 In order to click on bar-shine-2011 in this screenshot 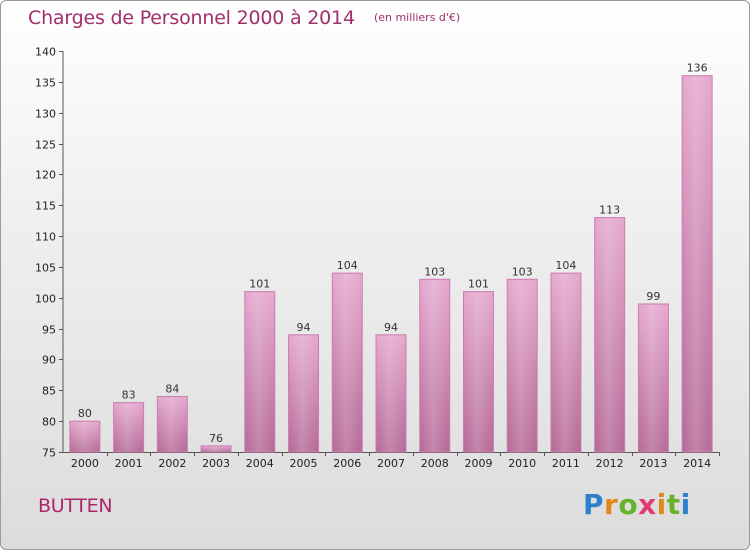, I will do `click(565, 363)`.